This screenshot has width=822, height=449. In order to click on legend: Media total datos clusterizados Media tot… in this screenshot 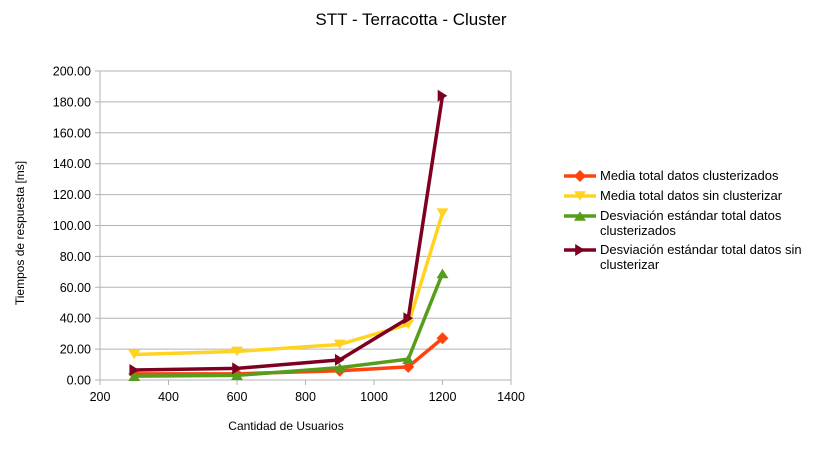, I will do `click(691, 222)`.